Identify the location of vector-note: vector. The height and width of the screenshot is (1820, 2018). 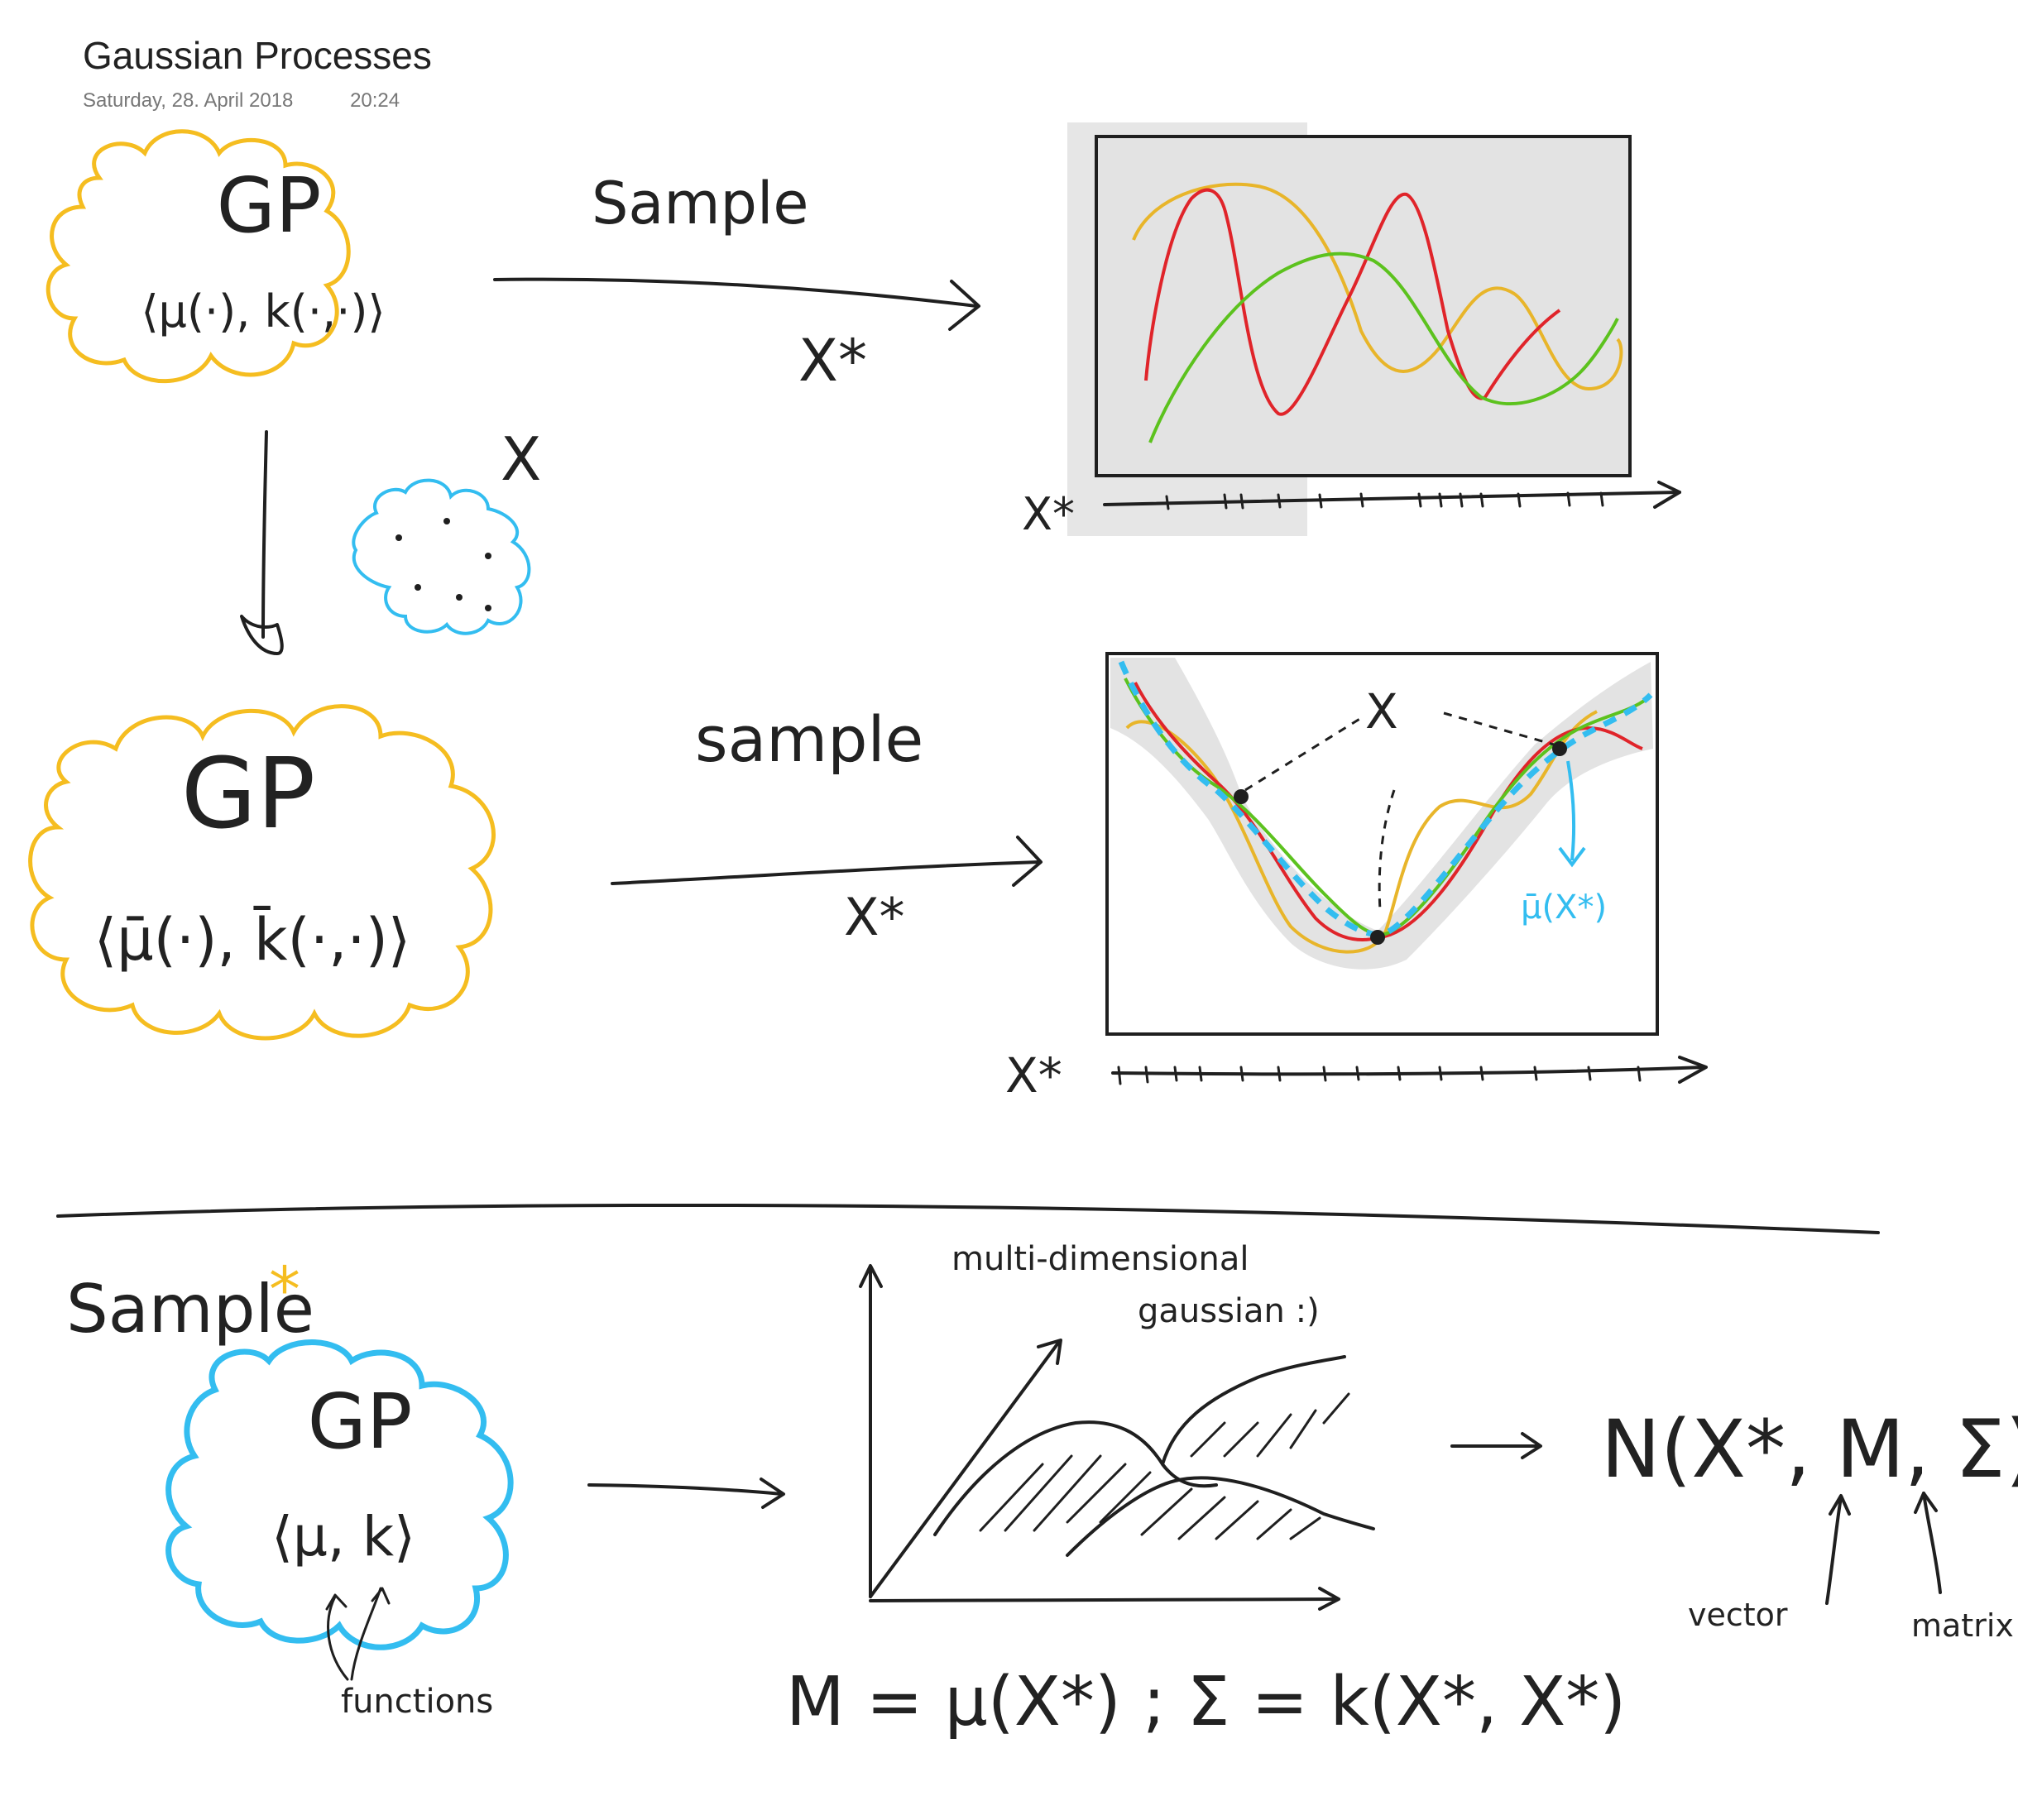
(1738, 1615).